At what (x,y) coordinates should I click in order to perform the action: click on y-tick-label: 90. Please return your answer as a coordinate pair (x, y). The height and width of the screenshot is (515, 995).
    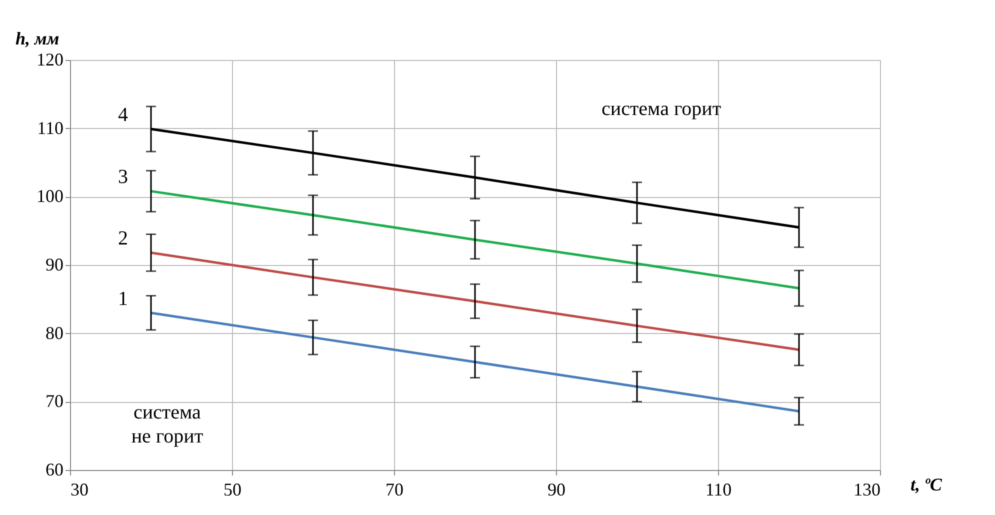
    Looking at the image, I should click on (55, 264).